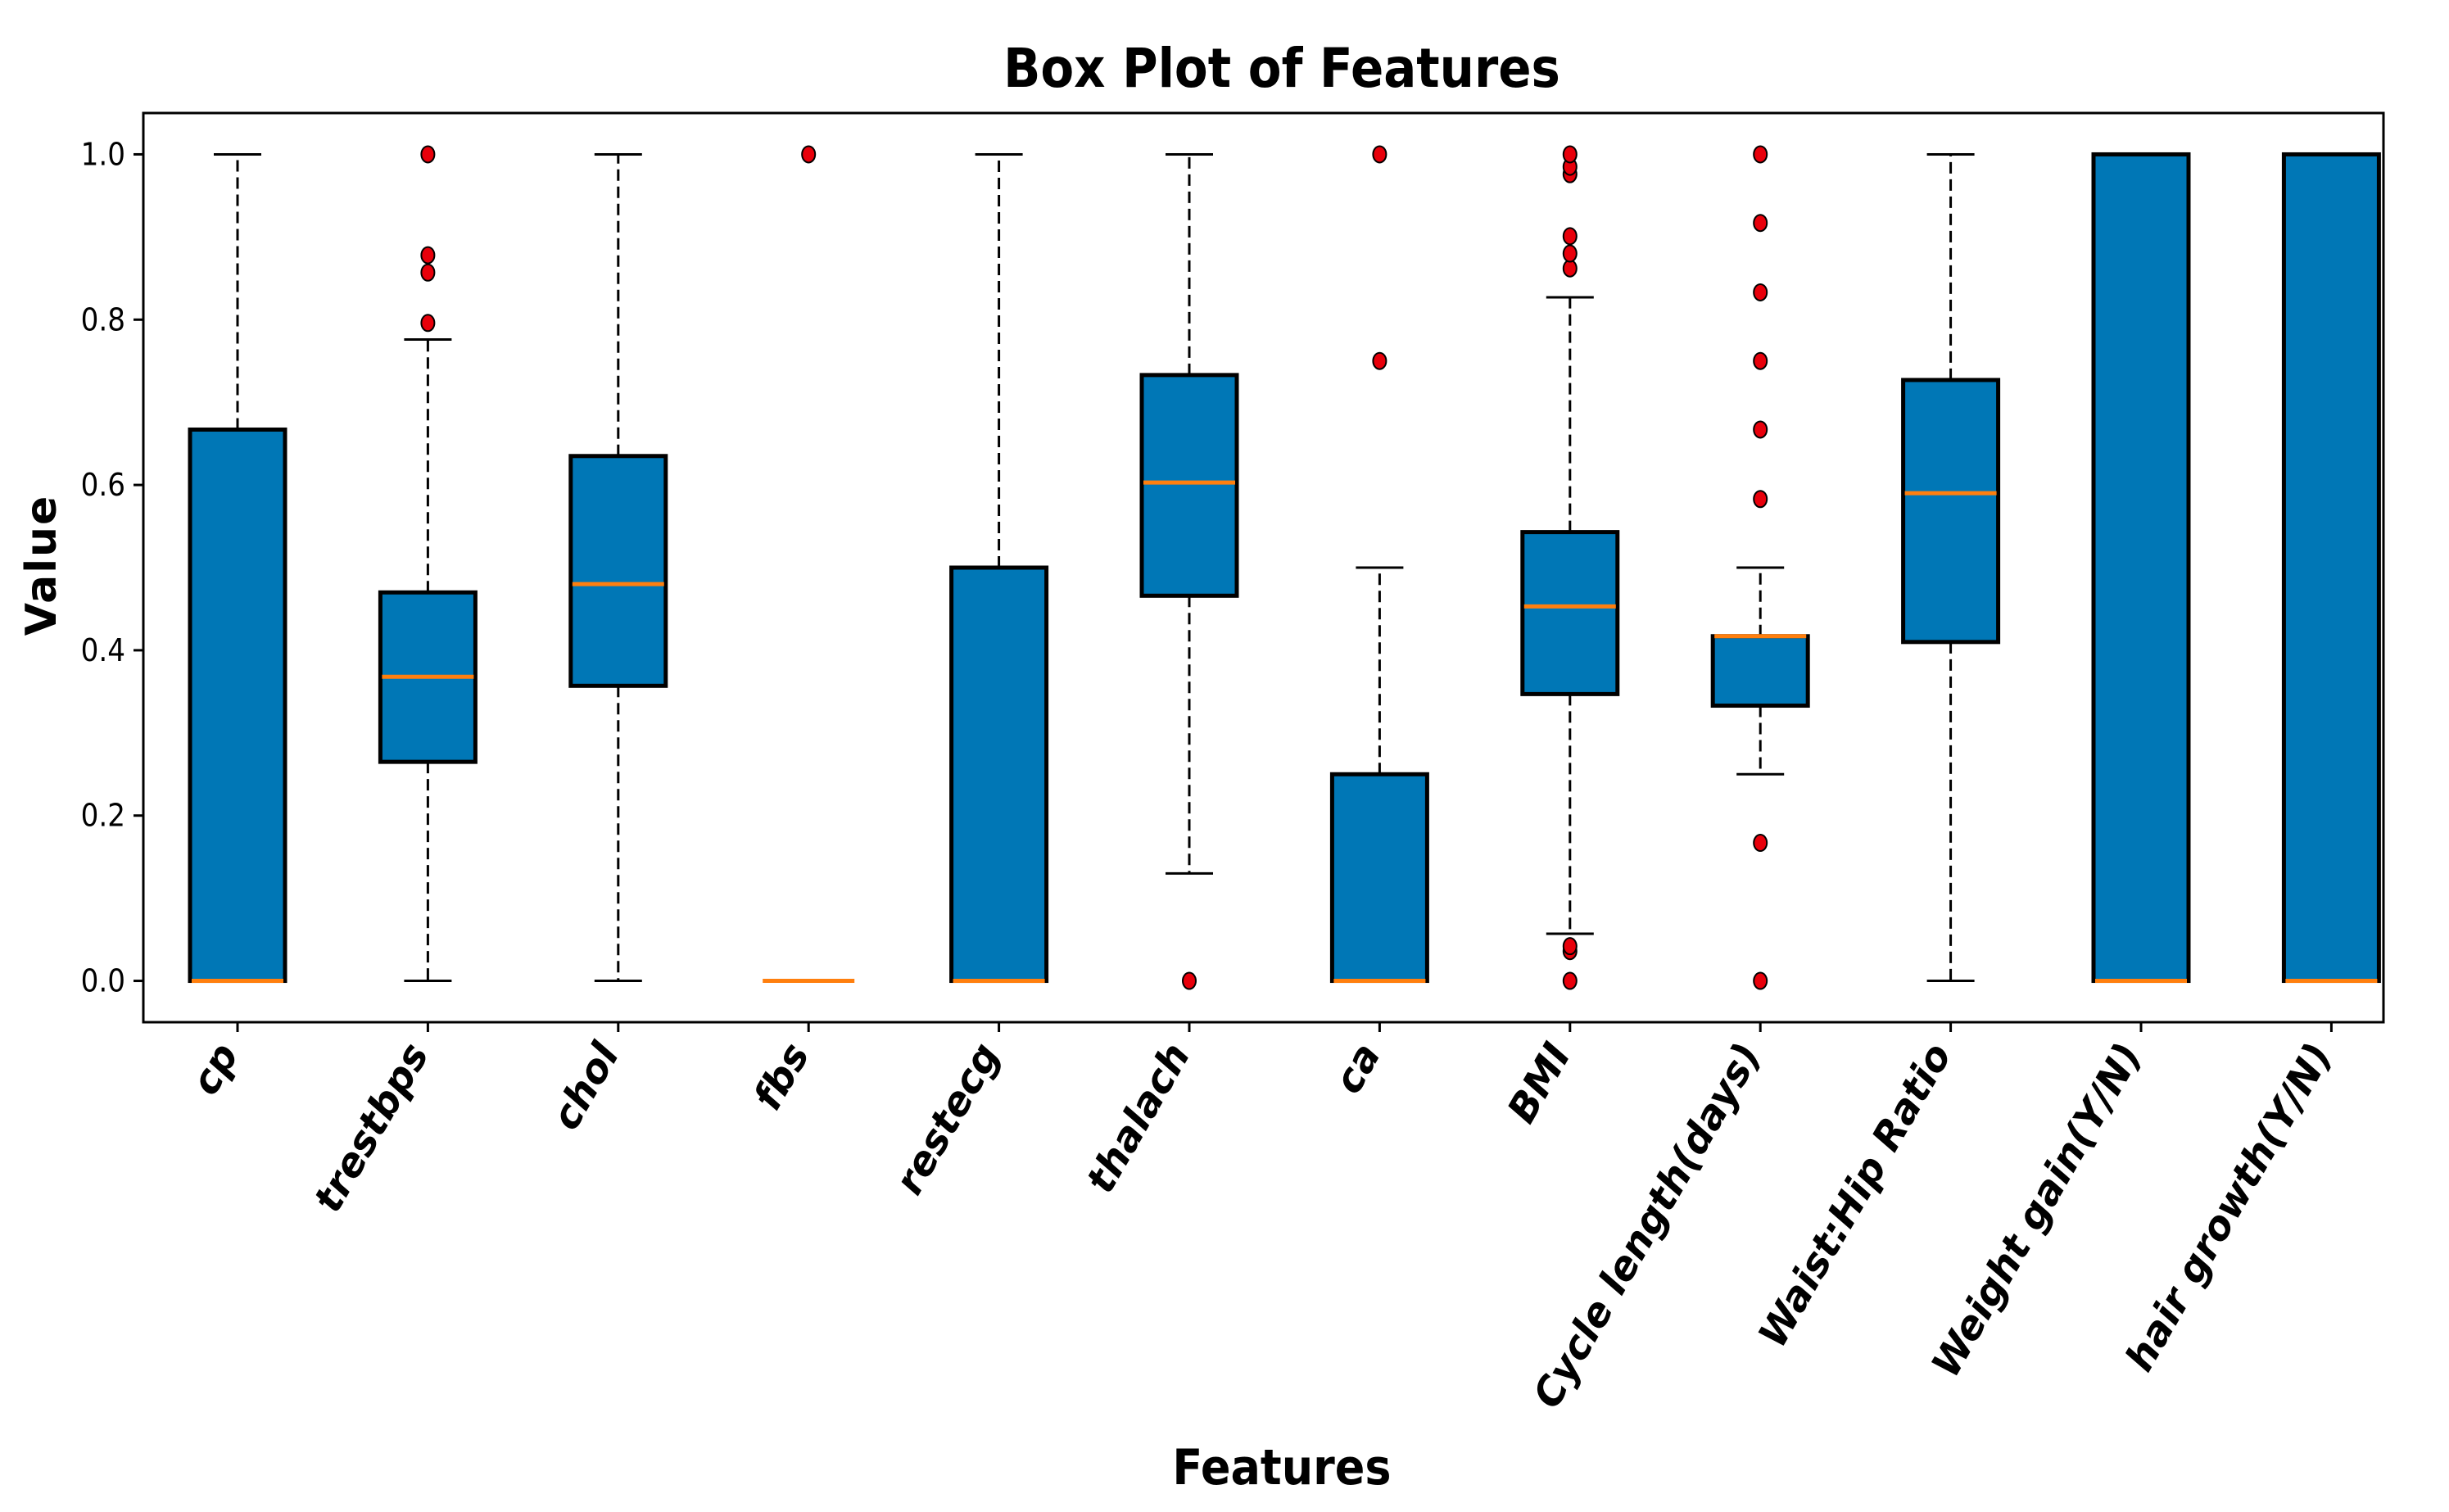 The height and width of the screenshot is (1512, 2449). Describe the element at coordinates (103, 981) in the screenshot. I see `y-tick-label: 0.0` at that location.